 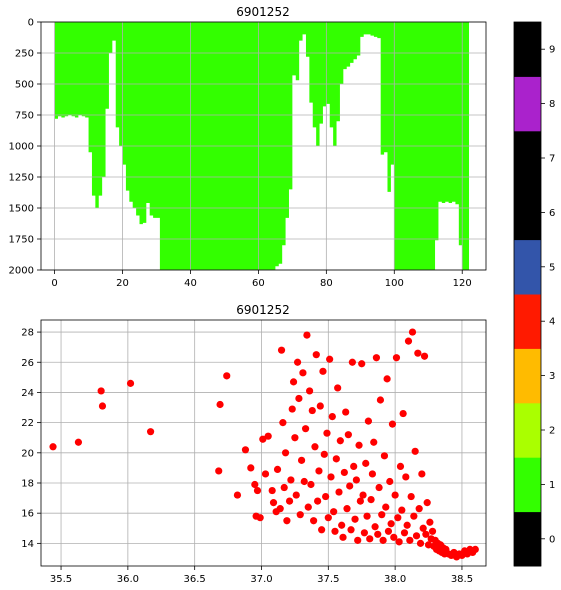 What do you see at coordinates (462, 283) in the screenshot?
I see `x-tick-label: 120` at bounding box center [462, 283].